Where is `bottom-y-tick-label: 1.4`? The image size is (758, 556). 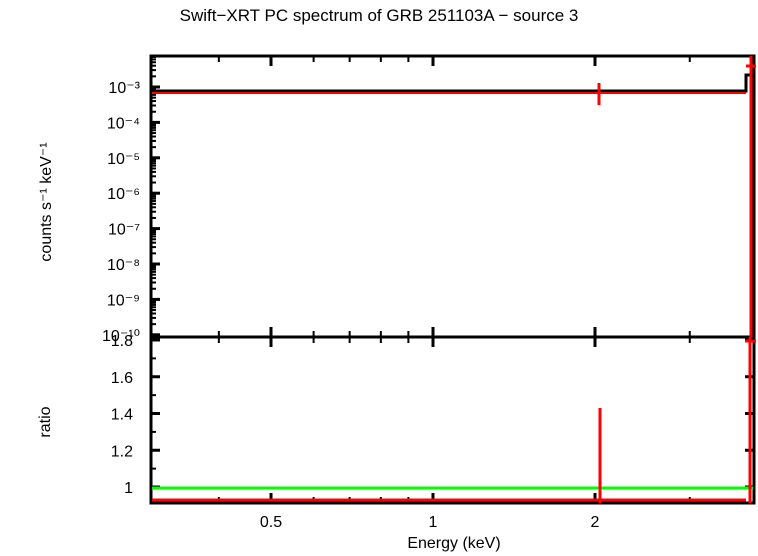
bottom-y-tick-label: 1.4 is located at coordinates (122, 415).